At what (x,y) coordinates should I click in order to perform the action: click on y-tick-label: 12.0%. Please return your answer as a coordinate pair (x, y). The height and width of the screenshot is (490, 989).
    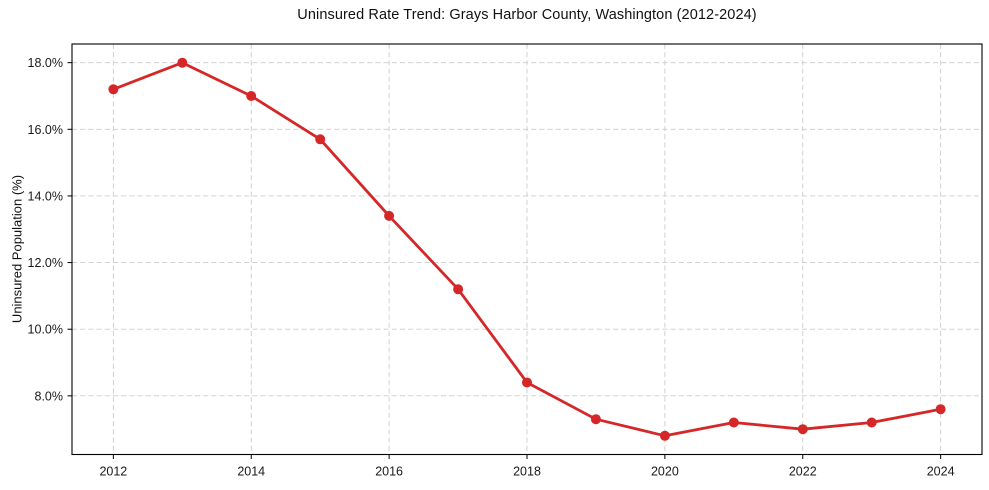
    Looking at the image, I should click on (45, 263).